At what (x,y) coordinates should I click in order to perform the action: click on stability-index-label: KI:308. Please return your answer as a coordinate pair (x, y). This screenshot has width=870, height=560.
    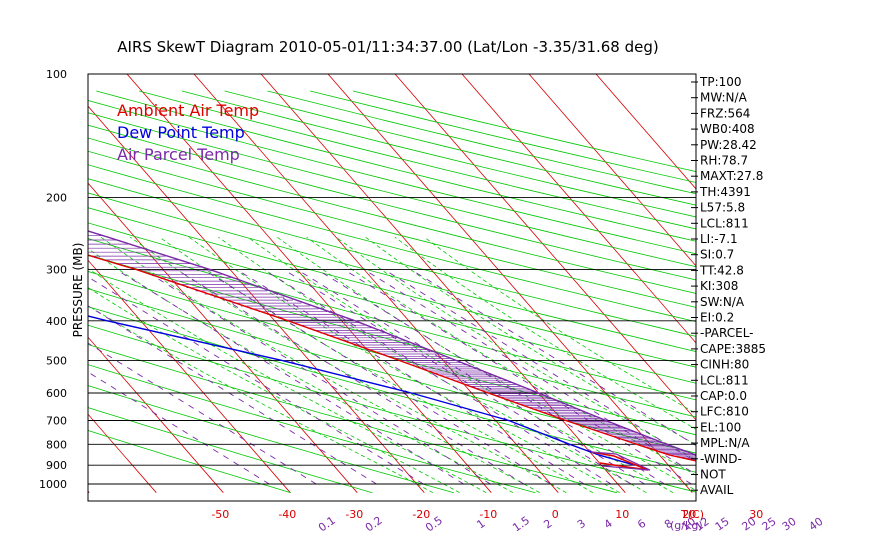
    Looking at the image, I should click on (719, 286).